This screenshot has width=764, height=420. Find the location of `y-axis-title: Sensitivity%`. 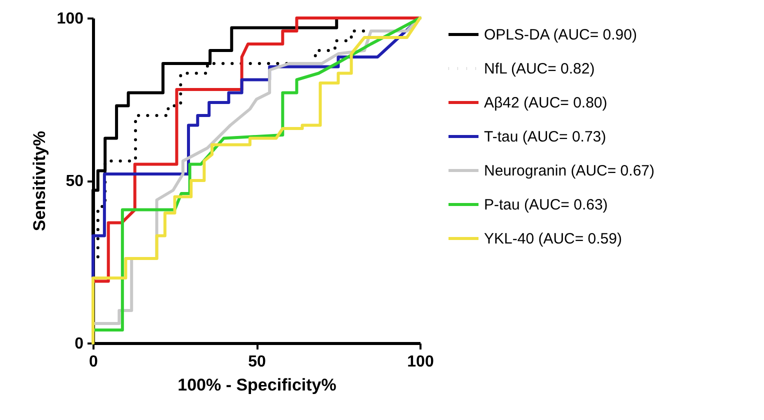

y-axis-title: Sensitivity% is located at coordinates (39, 181).